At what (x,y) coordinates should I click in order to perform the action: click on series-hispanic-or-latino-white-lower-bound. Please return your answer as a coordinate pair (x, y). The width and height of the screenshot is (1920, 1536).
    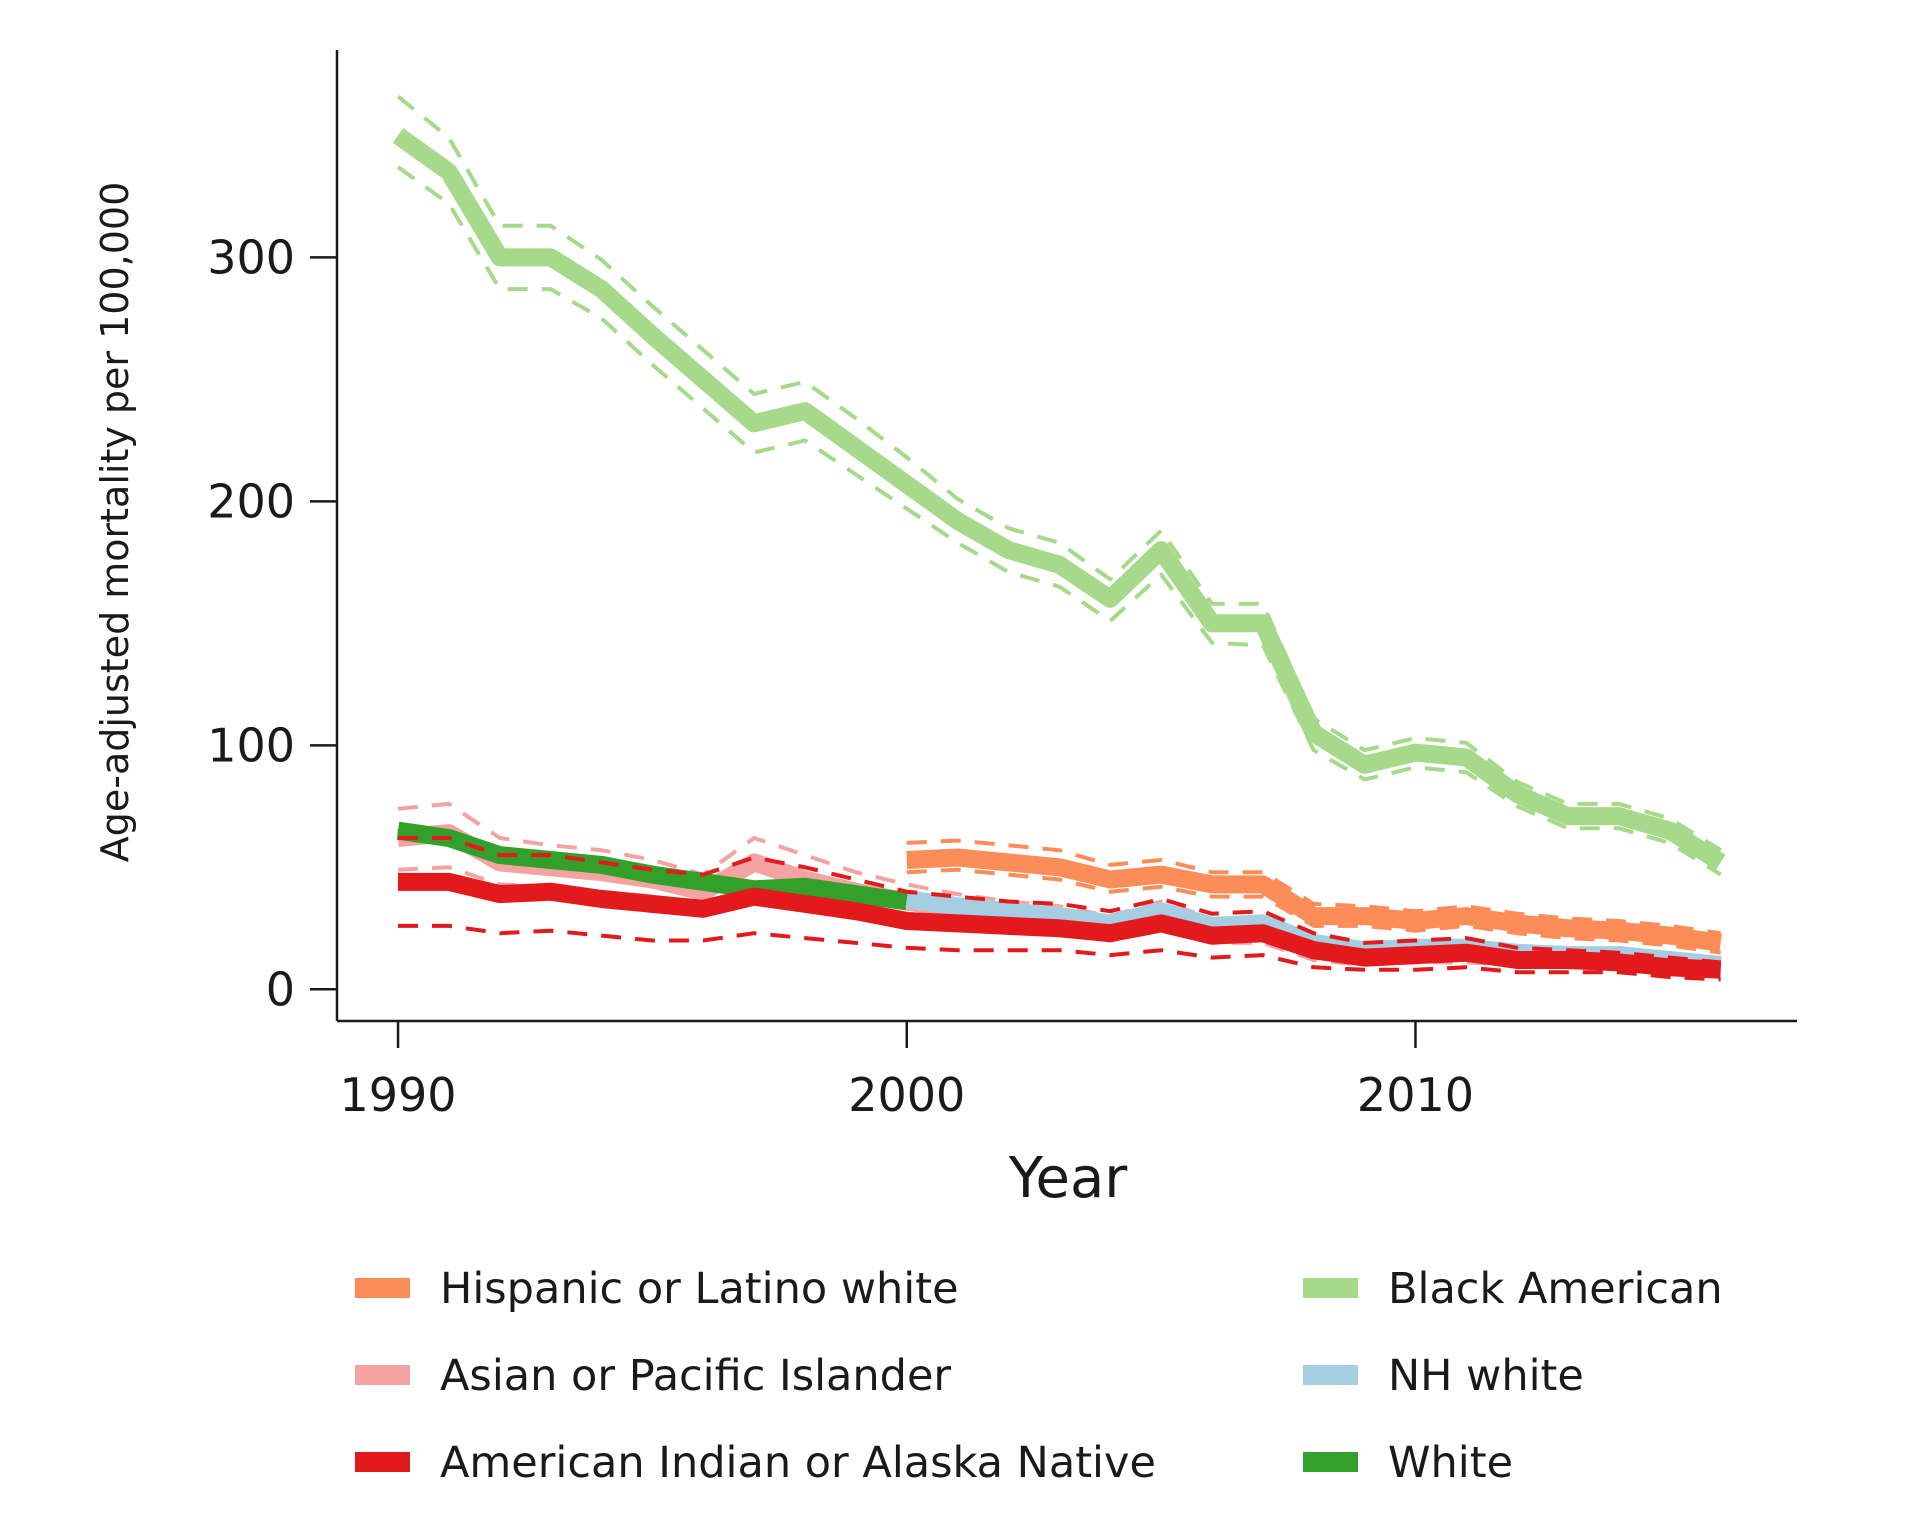
    Looking at the image, I should click on (1313, 911).